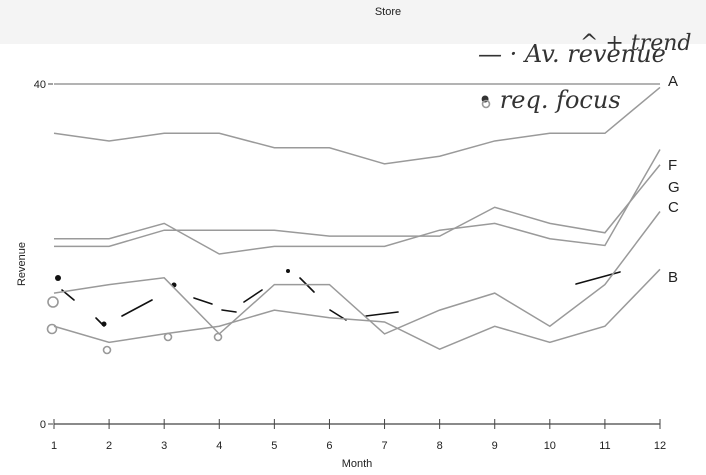 This screenshot has width=706, height=475. I want to click on x-tick-label: 11, so click(604, 446).